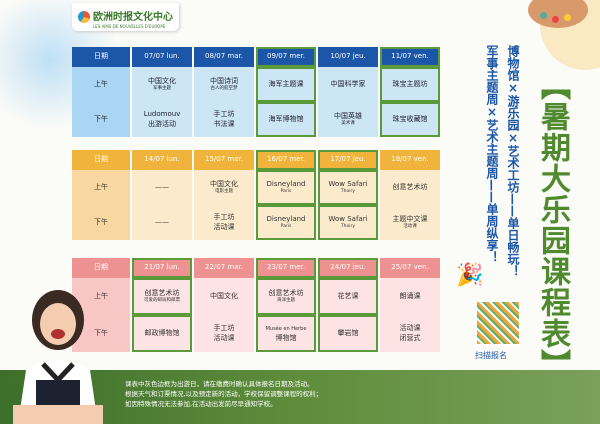 The image size is (600, 424). What do you see at coordinates (286, 329) in the screenshot?
I see `activity-name: Musée en Herbe` at bounding box center [286, 329].